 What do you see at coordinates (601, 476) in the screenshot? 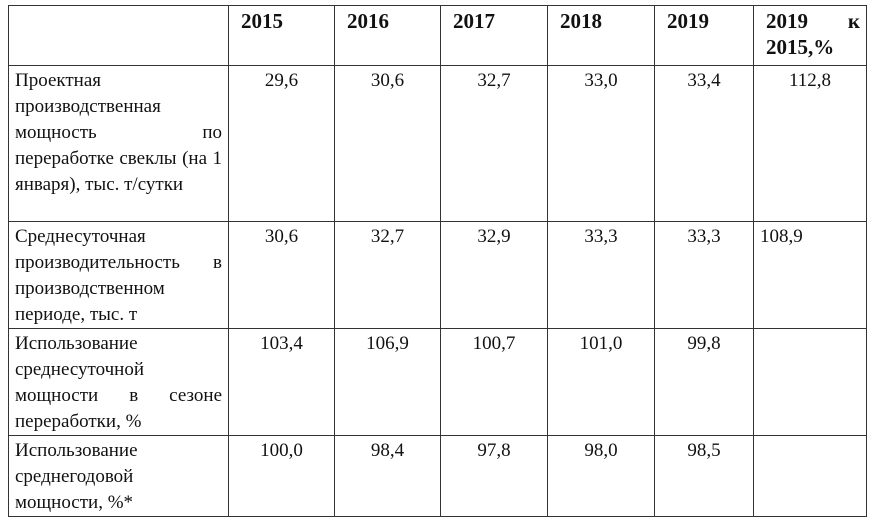
I see `table-cell: 98,0` at bounding box center [601, 476].